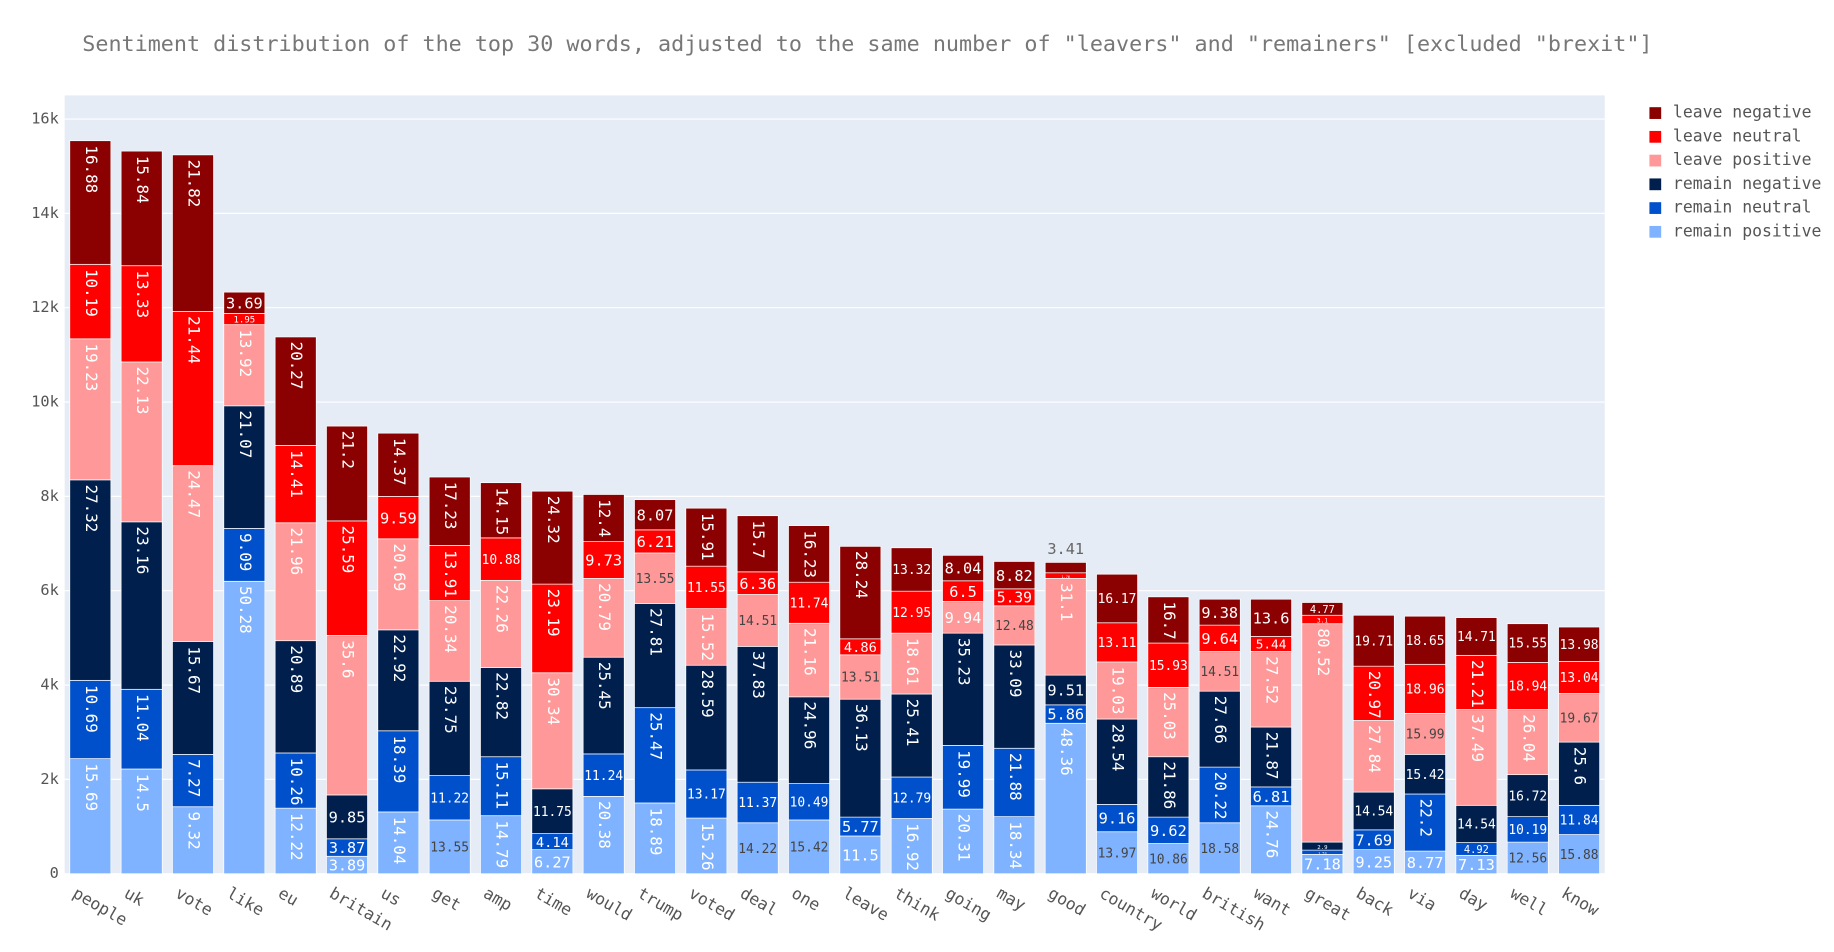  Describe the element at coordinates (1579, 821) in the screenshot. I see `segment-label: 11.84` at that location.